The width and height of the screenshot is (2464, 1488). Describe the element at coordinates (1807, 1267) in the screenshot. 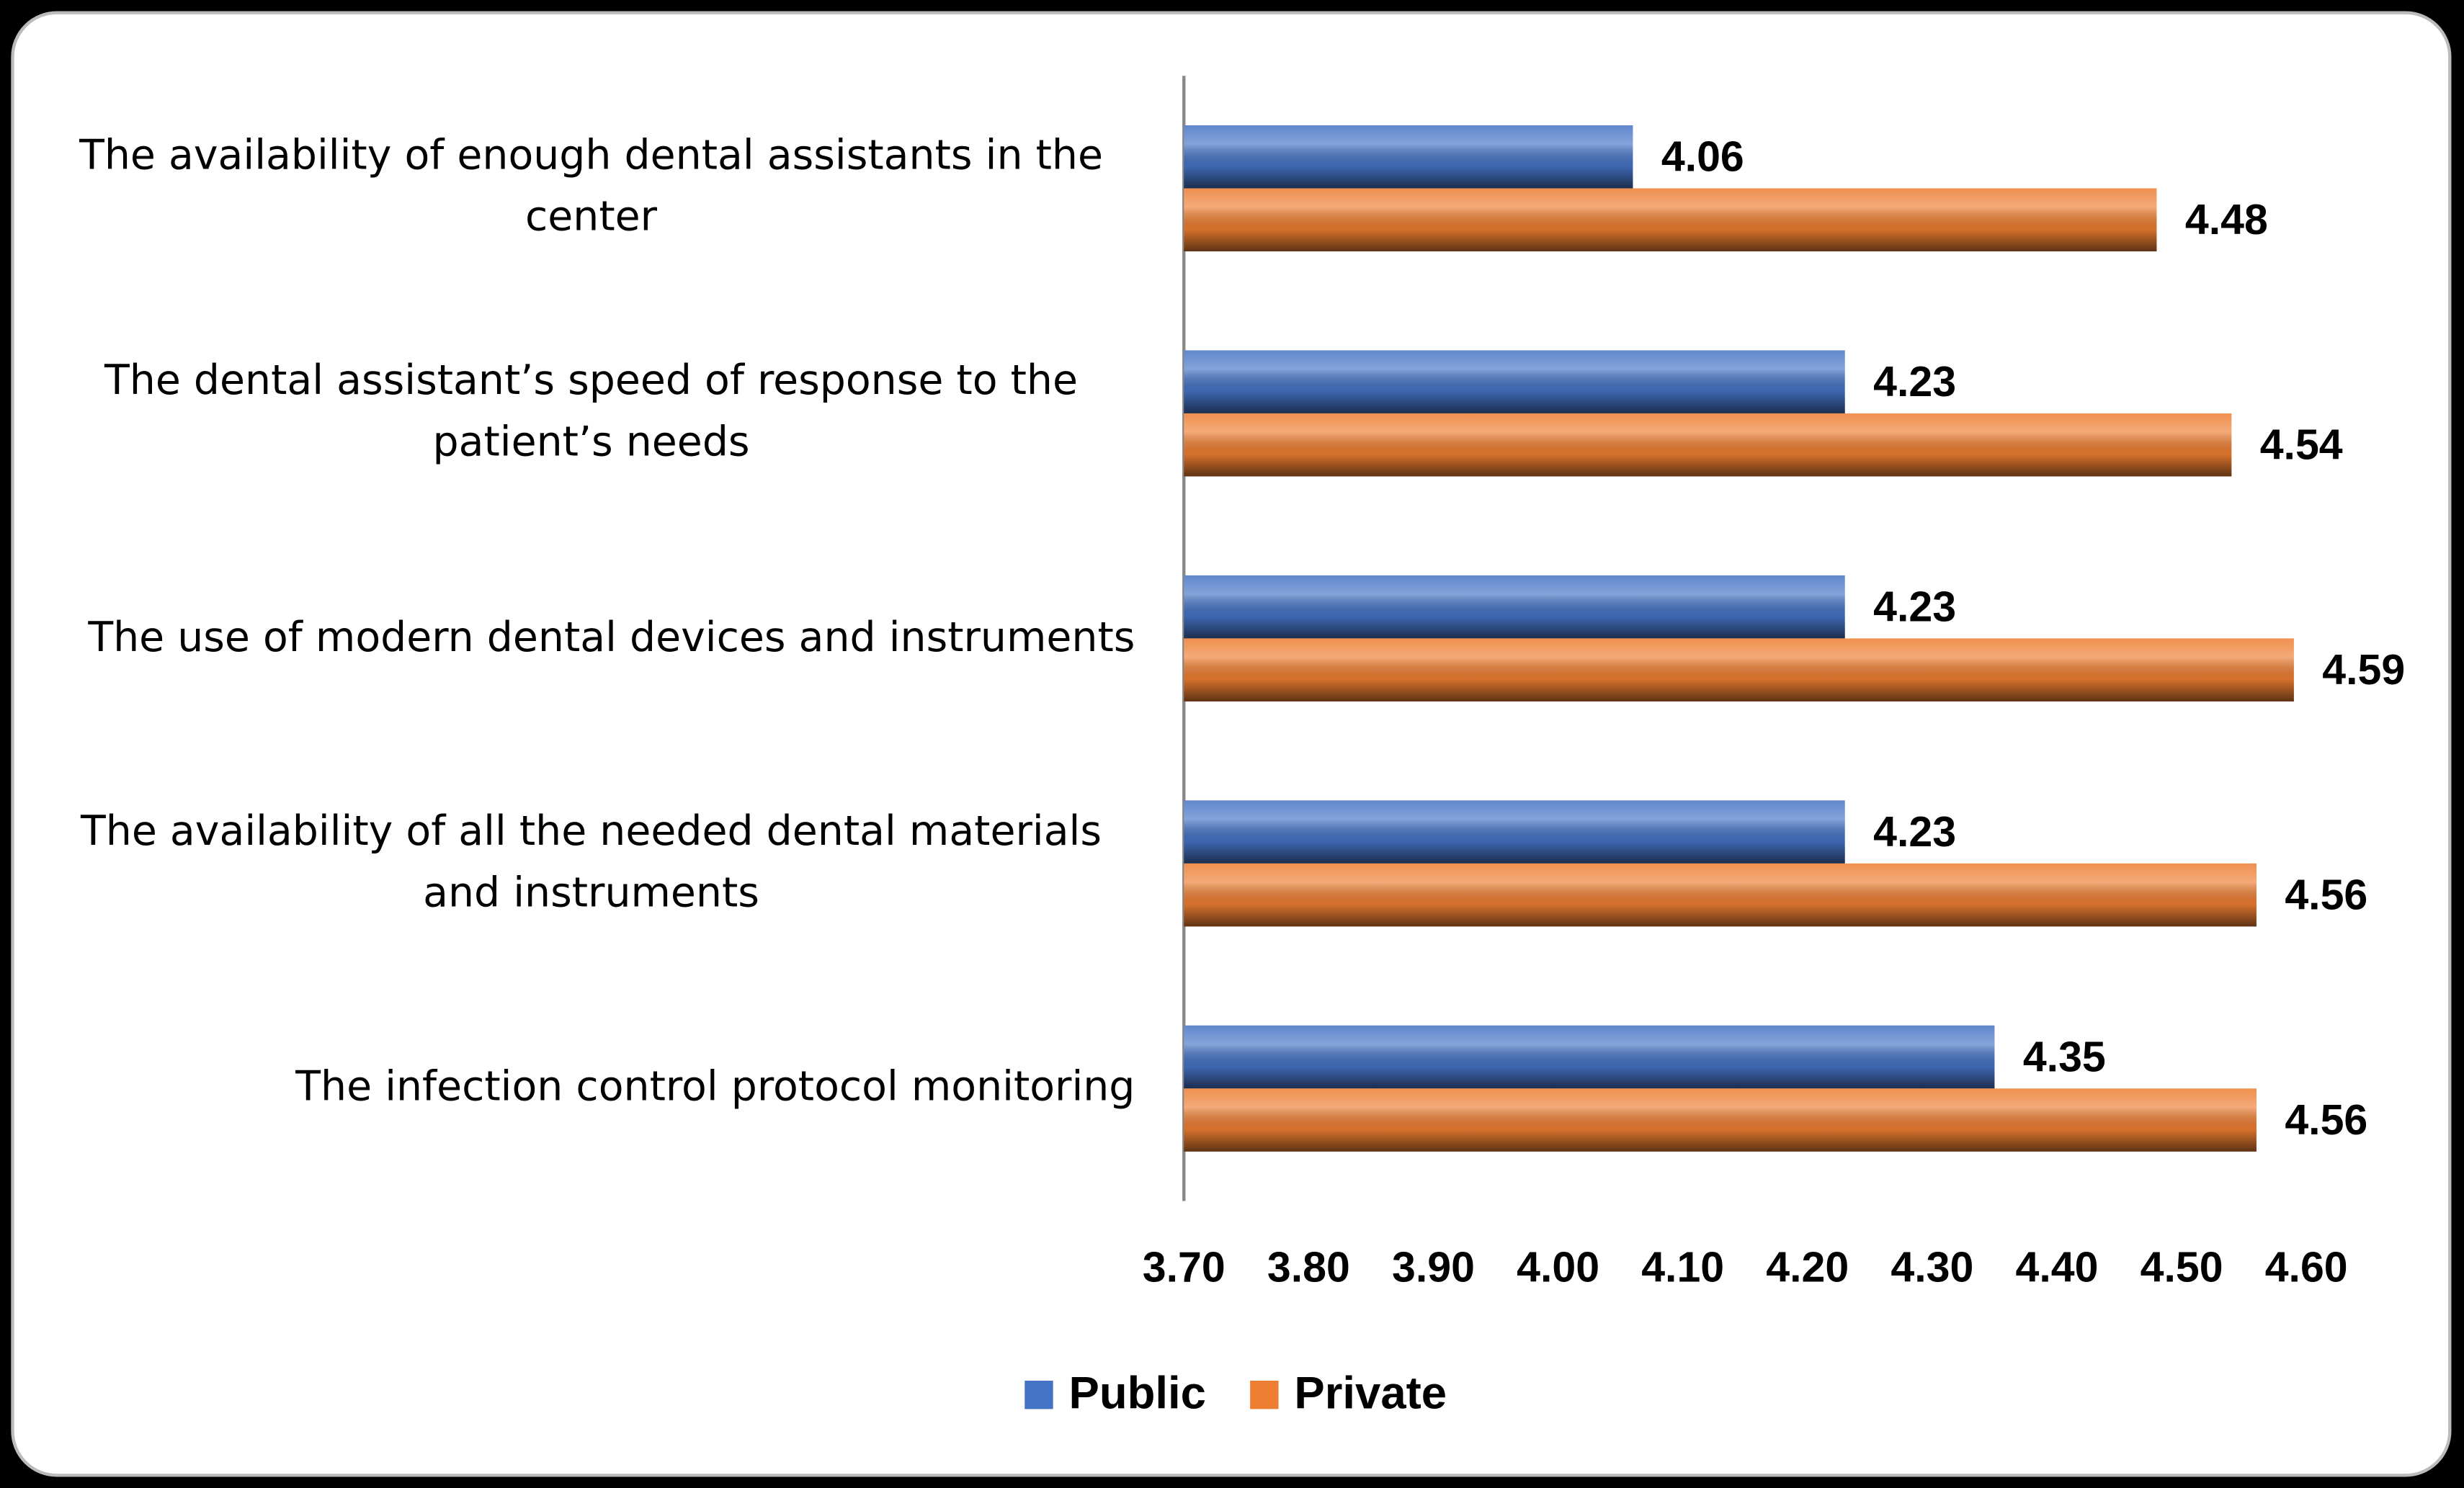

I see `x-tick-label: 4.20` at that location.